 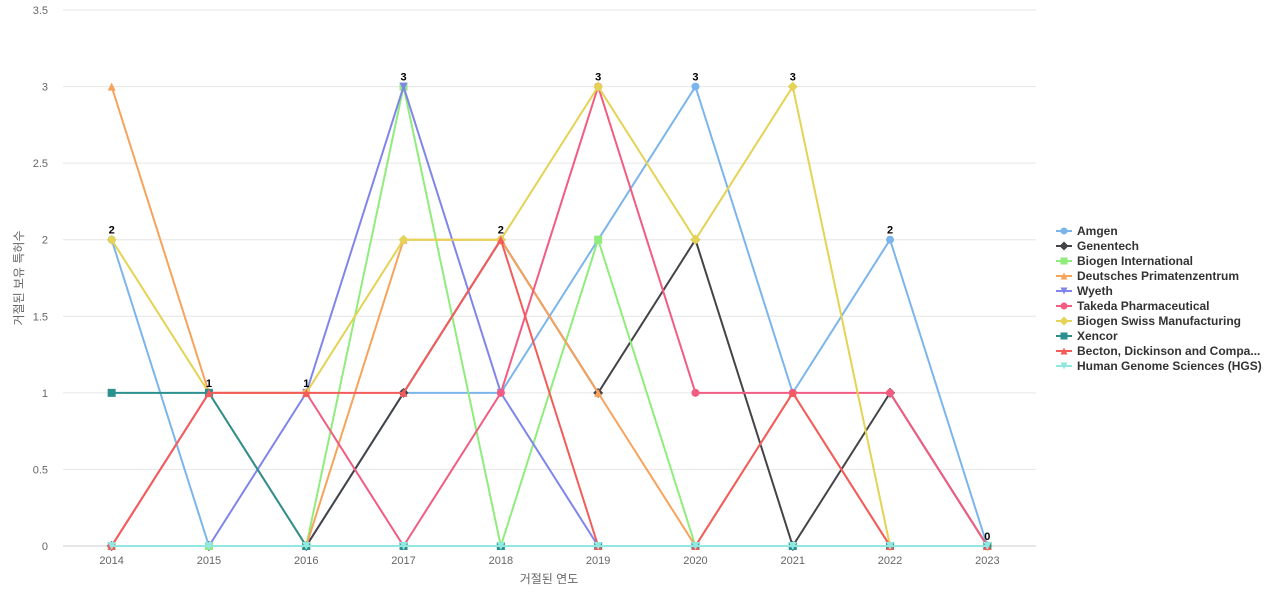 I want to click on legend-item: Amgen, so click(x=1087, y=231).